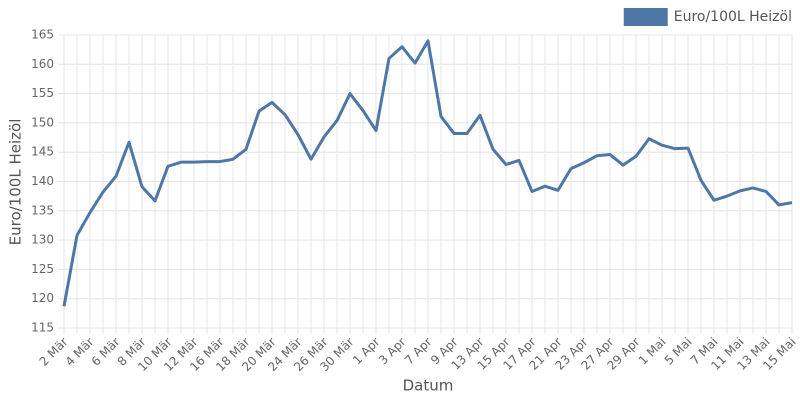 The image size is (800, 400). What do you see at coordinates (42, 240) in the screenshot?
I see `y-tick-label: 130` at bounding box center [42, 240].